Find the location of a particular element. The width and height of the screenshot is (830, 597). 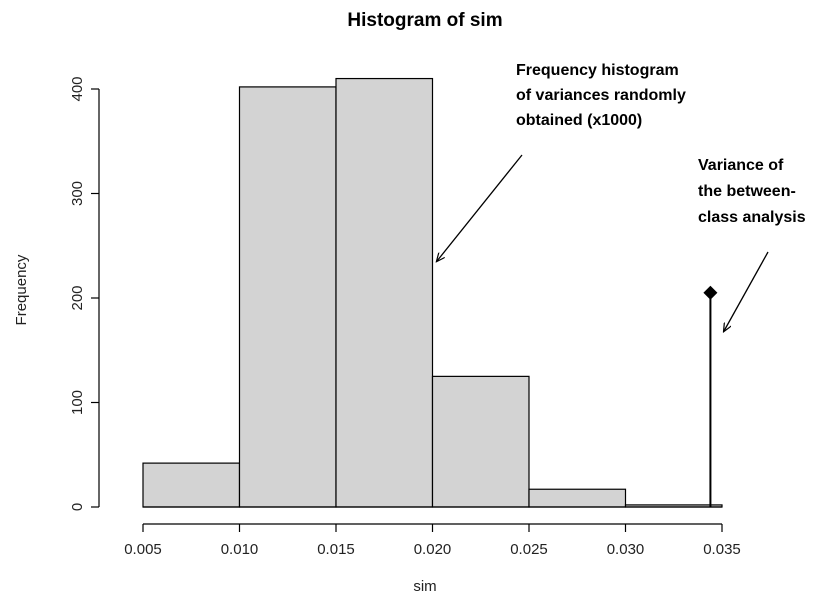

x-axis-label: sim is located at coordinates (424, 586).